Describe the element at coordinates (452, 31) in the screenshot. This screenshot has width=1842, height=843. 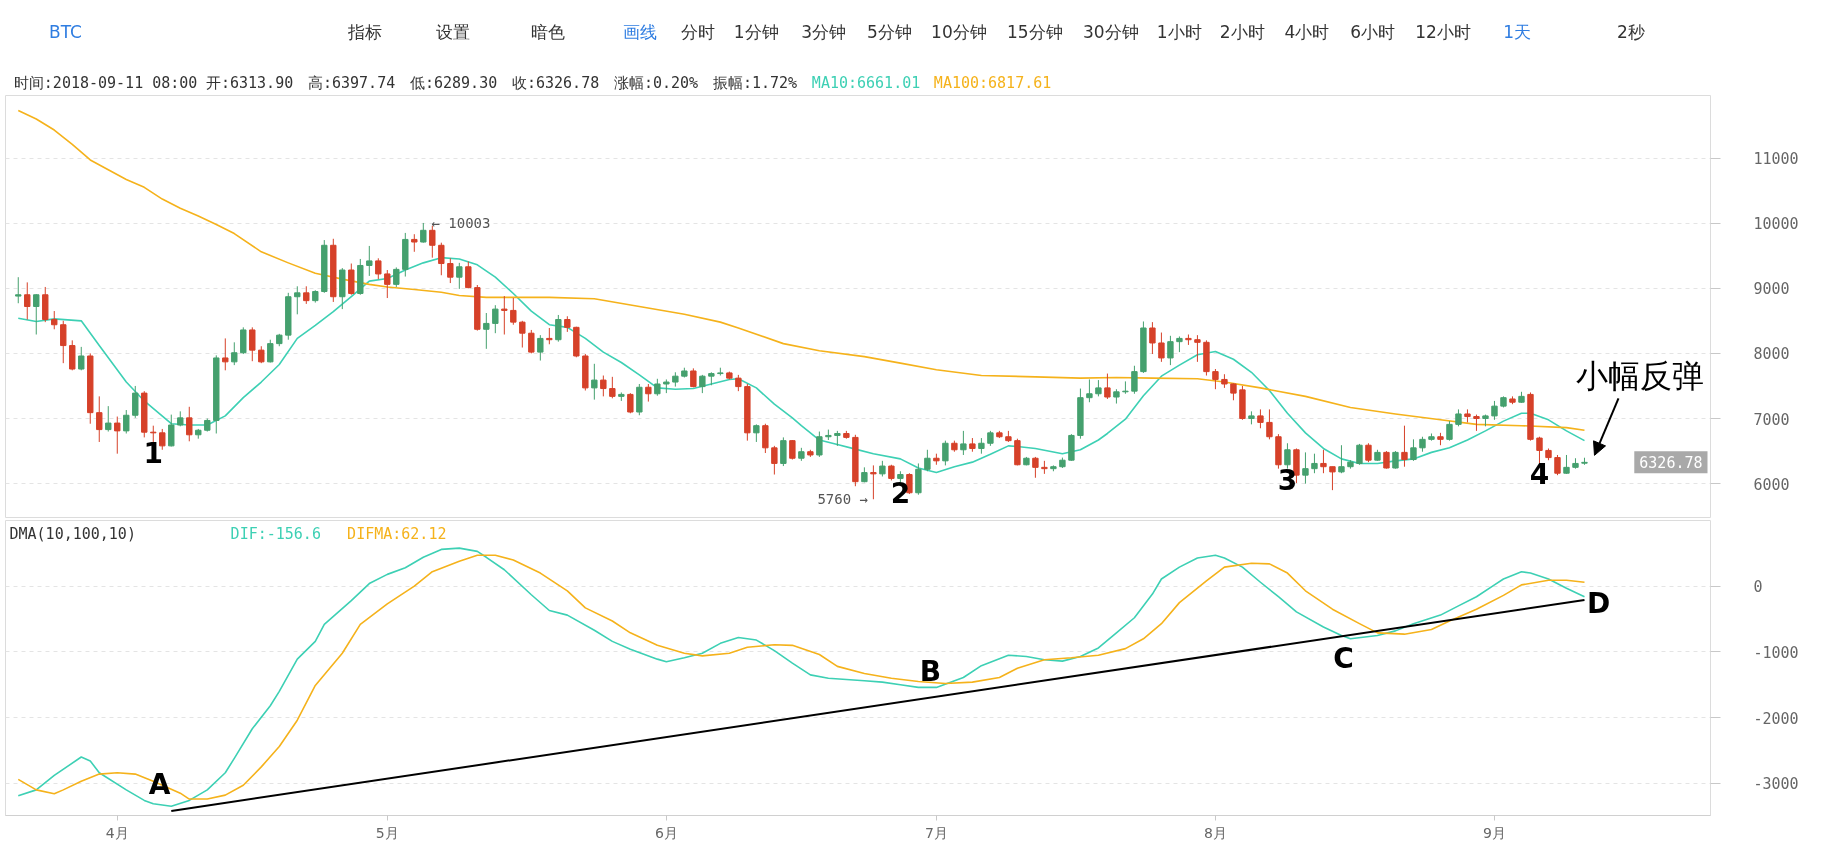
I see `text: 设置` at that location.